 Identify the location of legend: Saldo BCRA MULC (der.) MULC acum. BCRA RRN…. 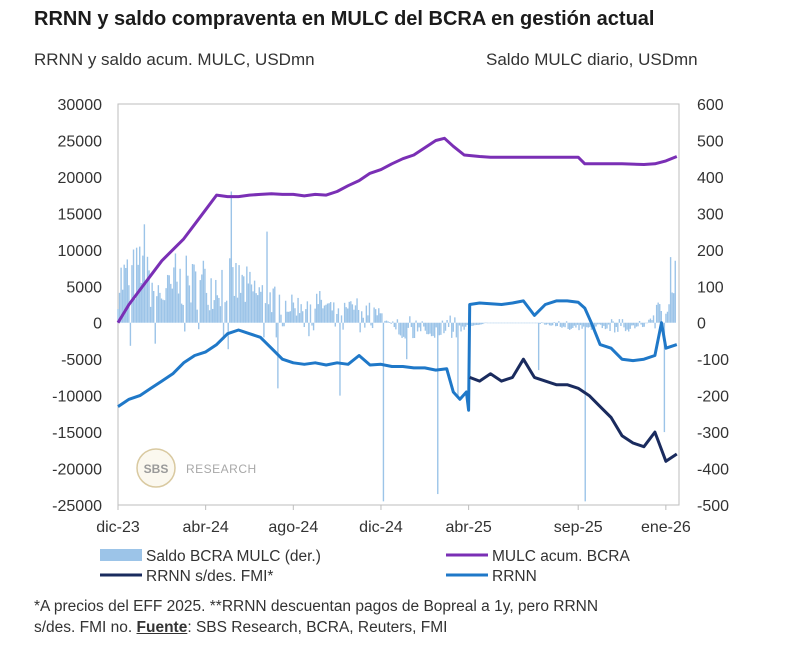
(365, 566).